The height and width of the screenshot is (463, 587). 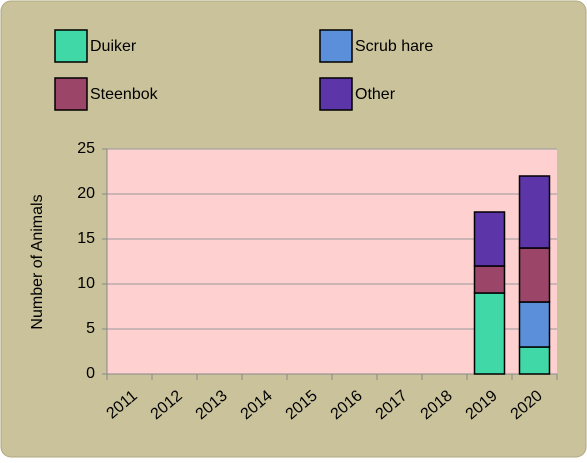 I want to click on y-tick-label: 15, so click(x=86, y=238).